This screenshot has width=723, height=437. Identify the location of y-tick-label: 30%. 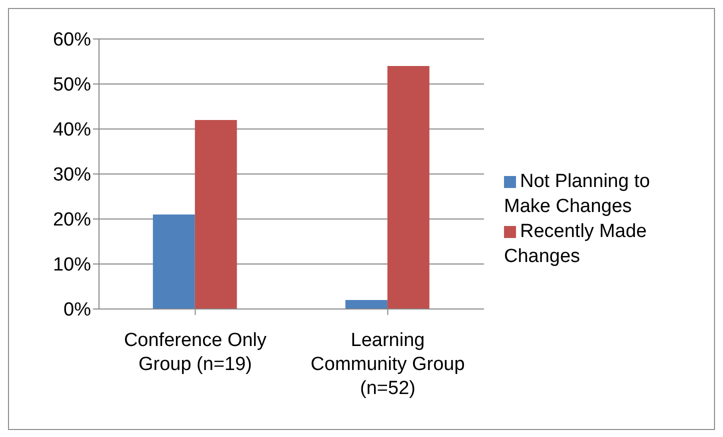
(72, 175).